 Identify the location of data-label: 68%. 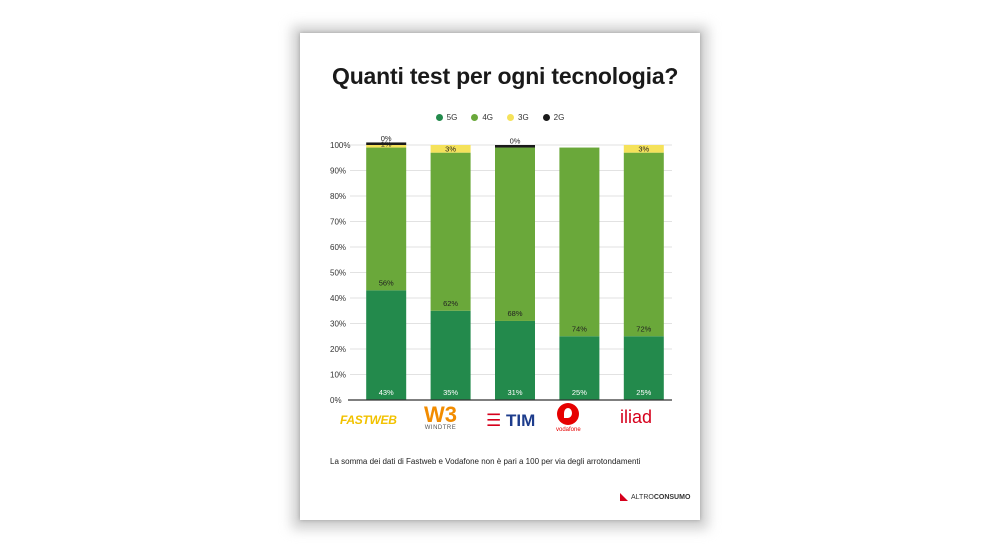
(514, 313).